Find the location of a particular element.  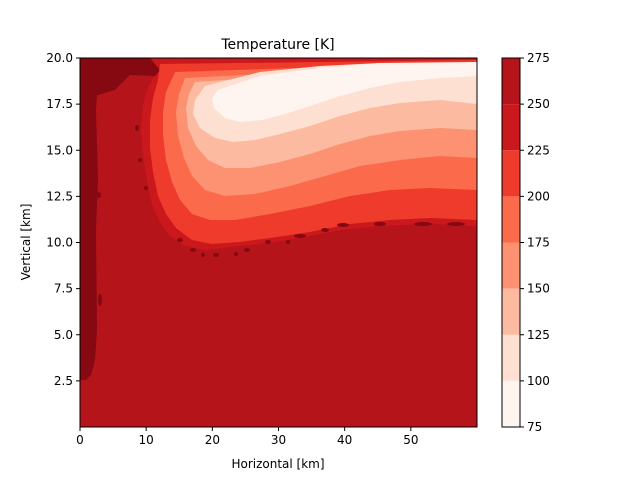

colorbar-tick-label: 225 is located at coordinates (538, 150).